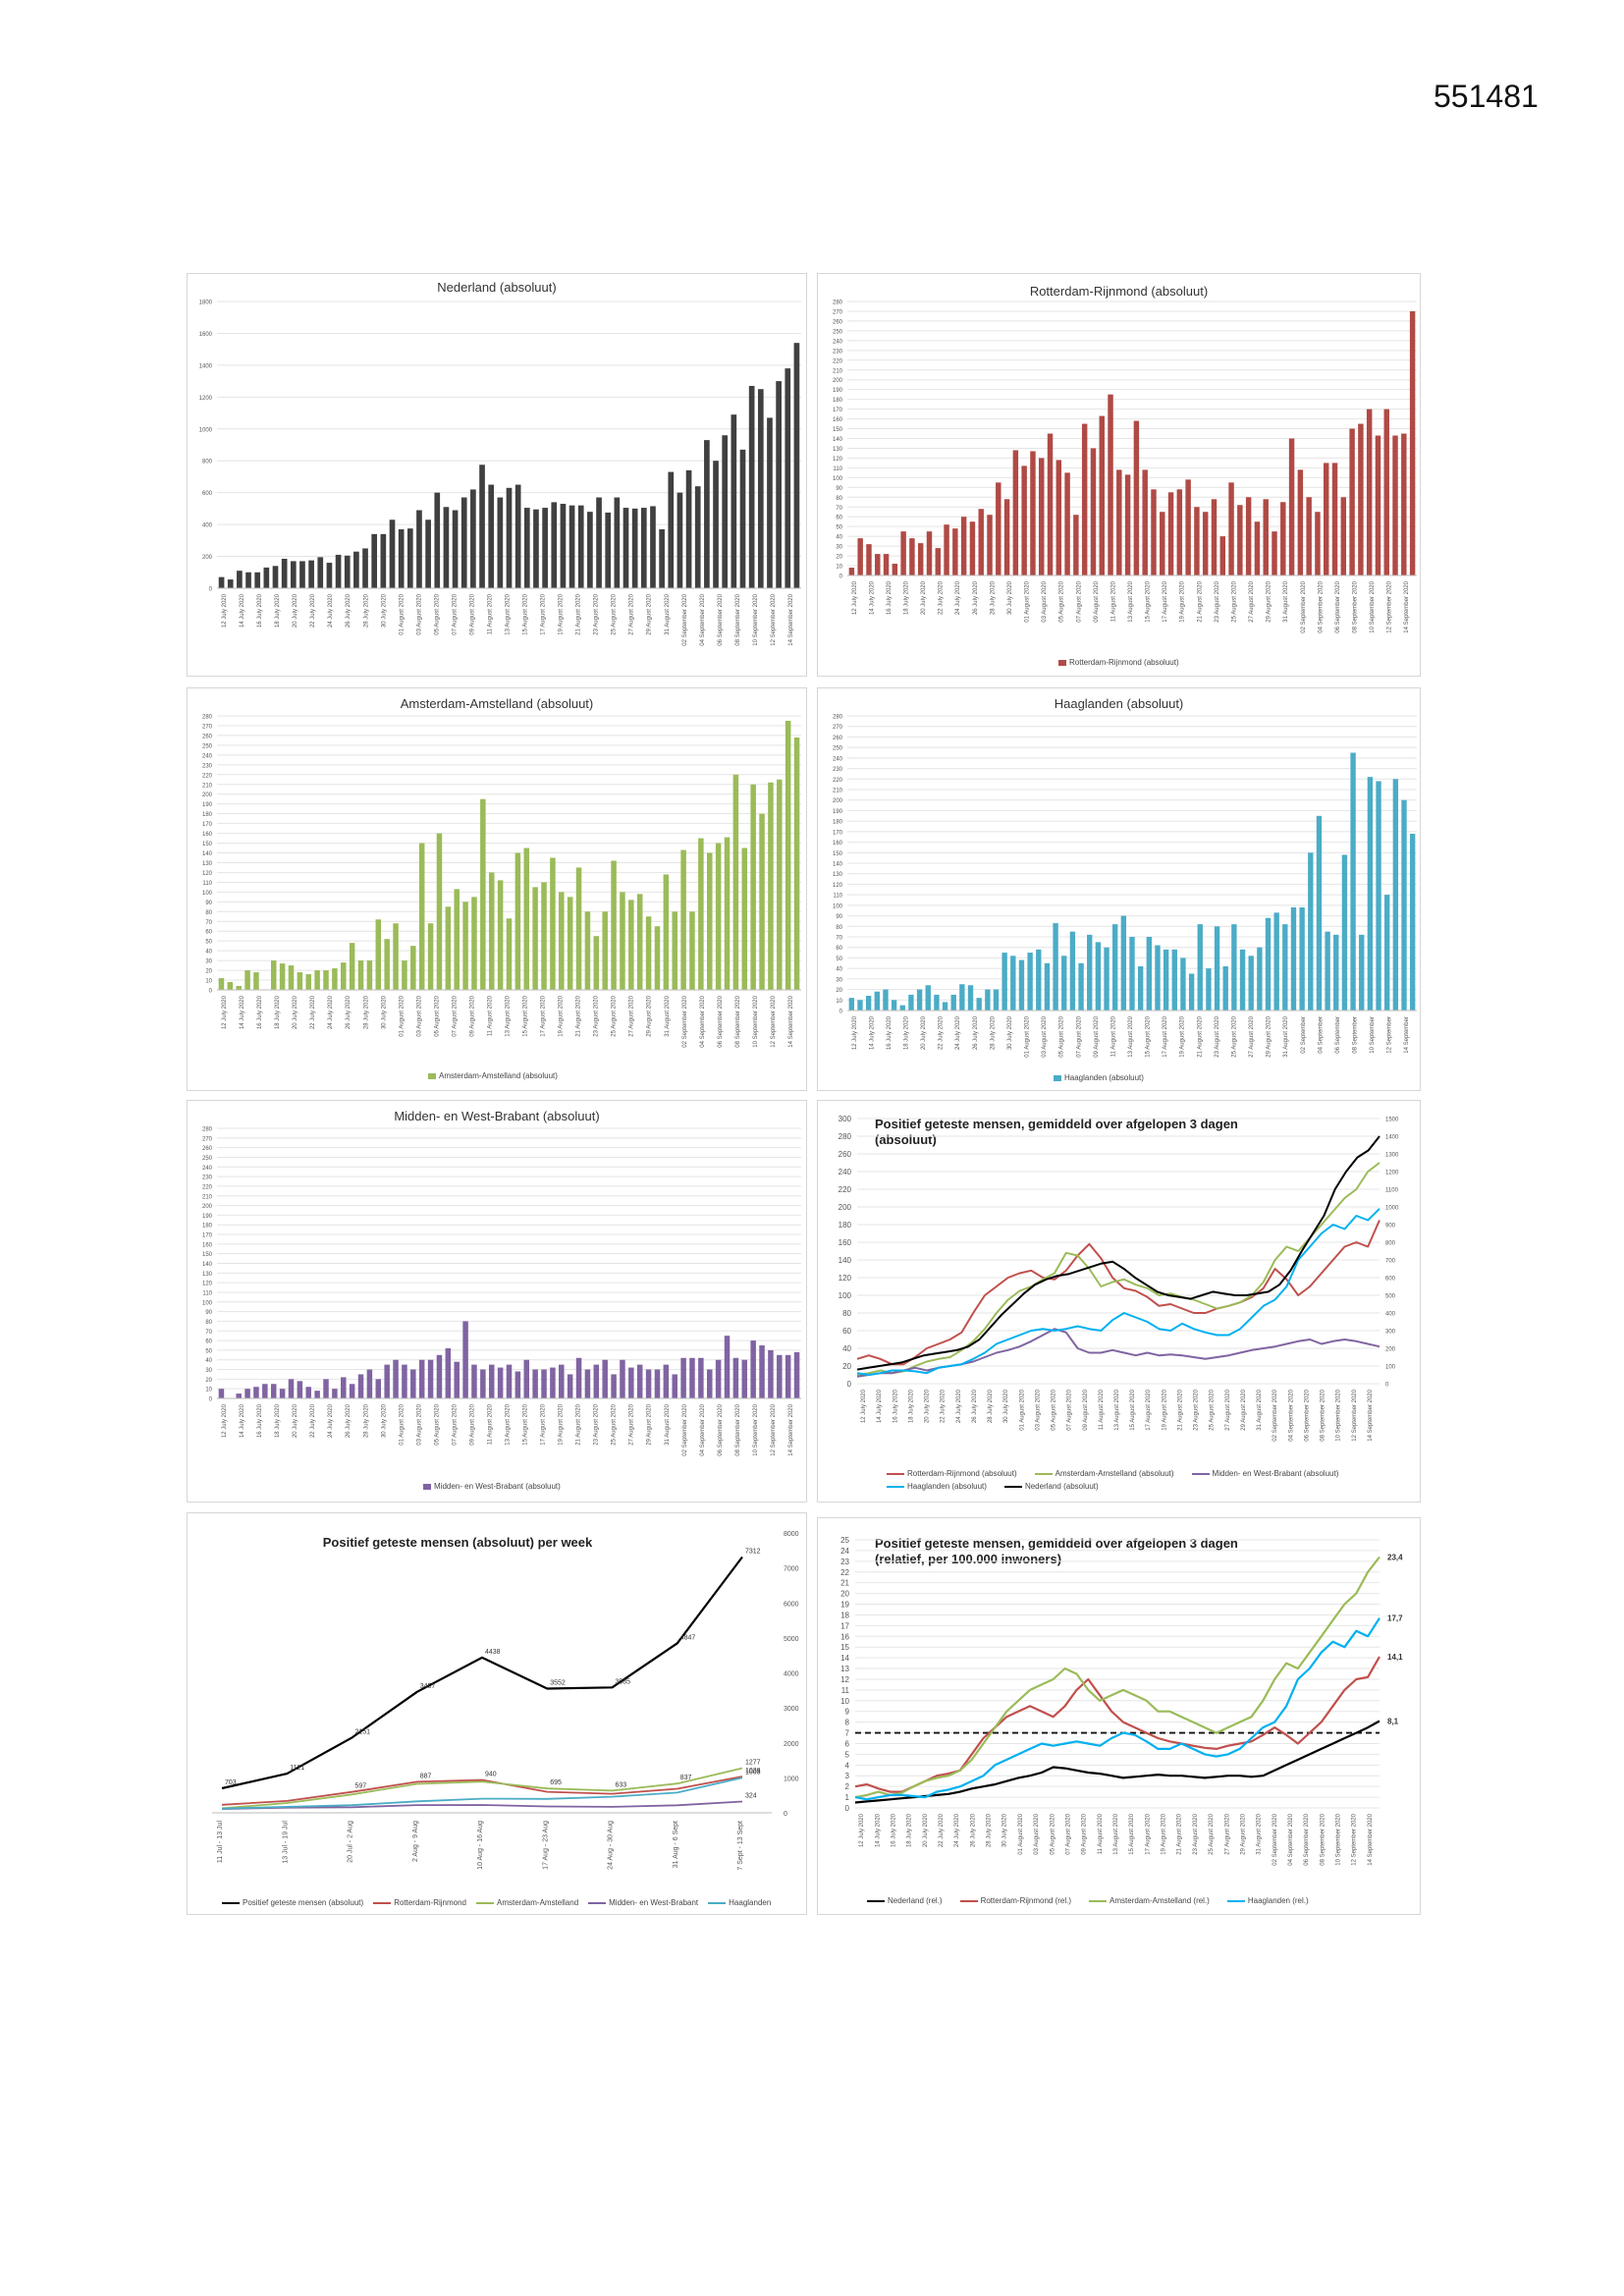 The height and width of the screenshot is (2296, 1624). Describe the element at coordinates (844, 1562) in the screenshot. I see `y-tick-label: 23` at that location.